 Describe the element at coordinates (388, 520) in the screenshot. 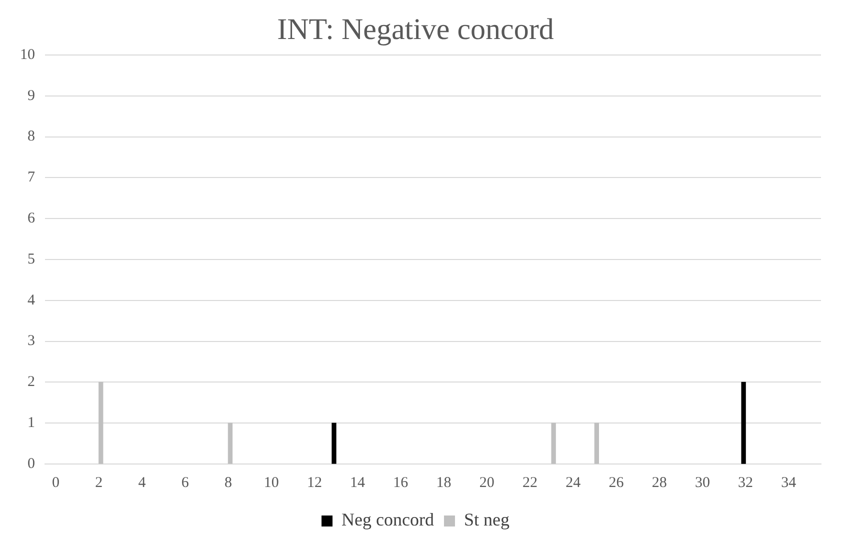

I see `legend-label: Neg concord` at that location.